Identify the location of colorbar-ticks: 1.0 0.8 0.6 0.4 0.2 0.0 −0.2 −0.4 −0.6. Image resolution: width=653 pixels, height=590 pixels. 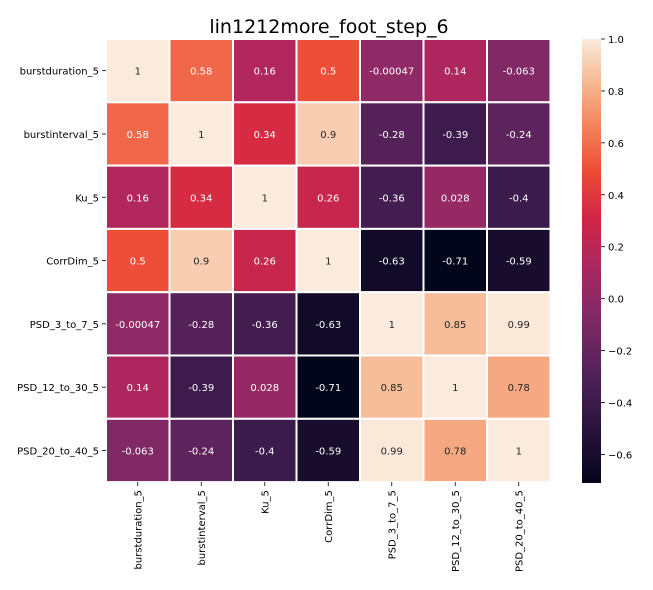
(616, 248).